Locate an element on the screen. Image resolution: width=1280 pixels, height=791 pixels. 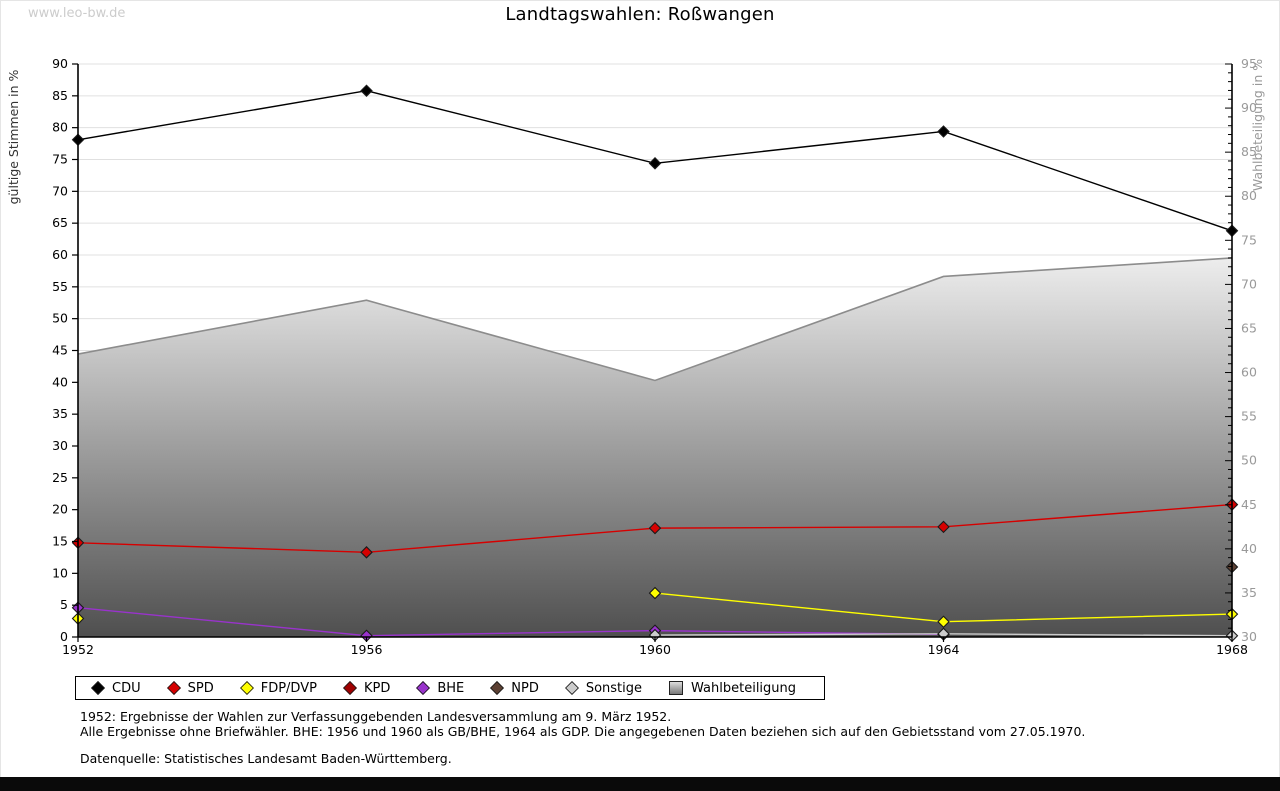
right-tick-label: 60 is located at coordinates (1249, 372).